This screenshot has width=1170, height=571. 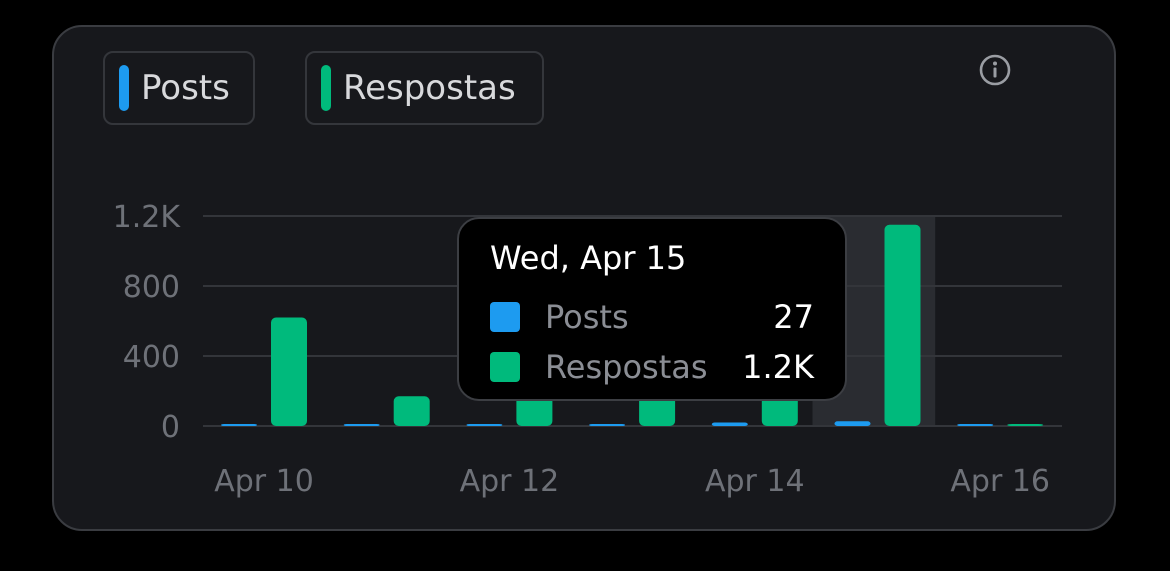 What do you see at coordinates (587, 317) in the screenshot?
I see `tooltip-posts-name: Posts` at bounding box center [587, 317].